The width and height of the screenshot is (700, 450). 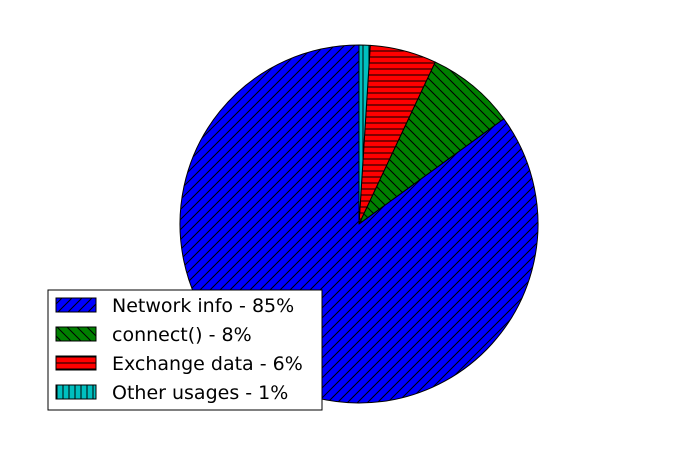 What do you see at coordinates (182, 335) in the screenshot?
I see `legend-label-2: connect() - 8%` at bounding box center [182, 335].